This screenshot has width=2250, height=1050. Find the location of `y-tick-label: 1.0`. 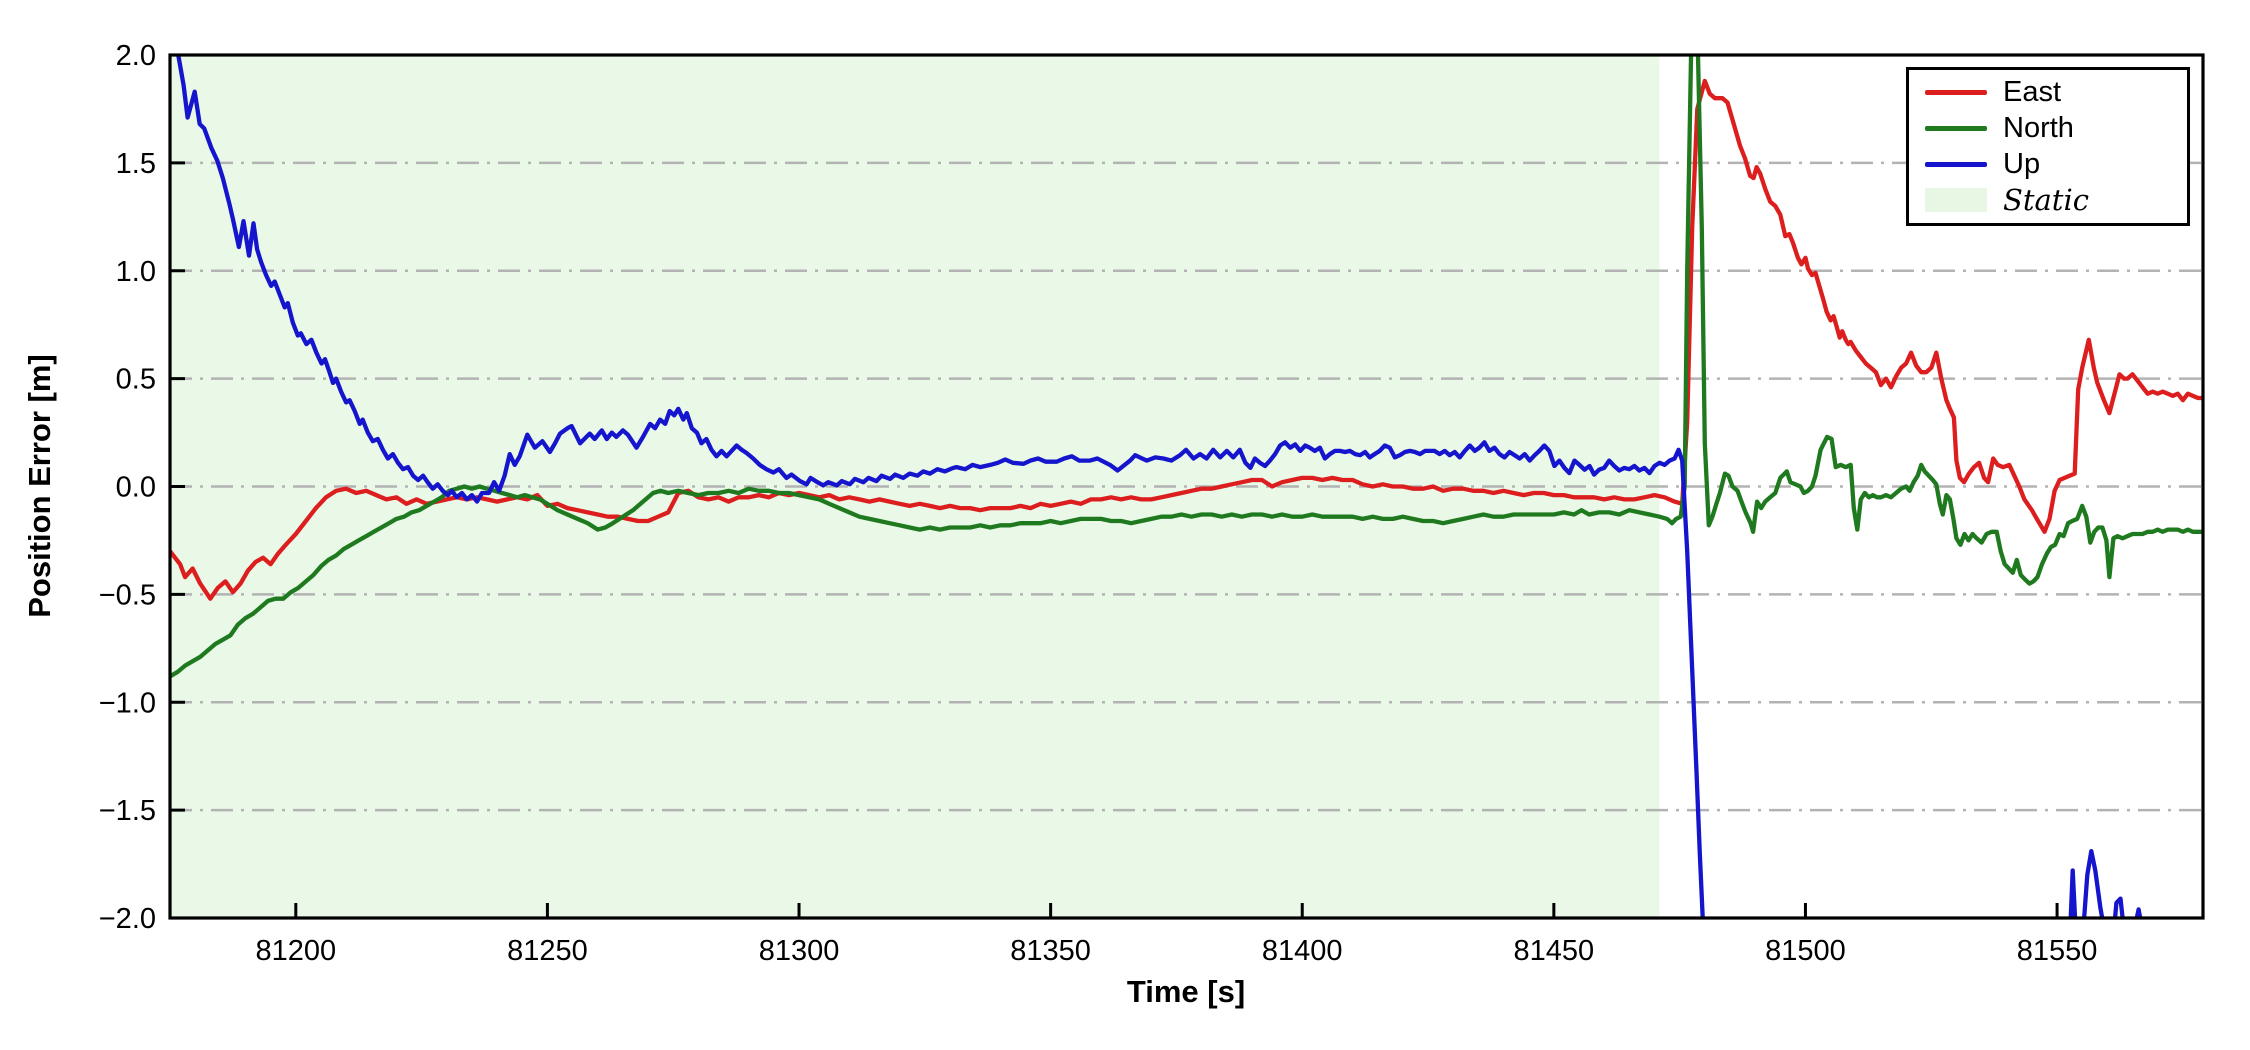

y-tick-label: 1.0 is located at coordinates (136, 272).